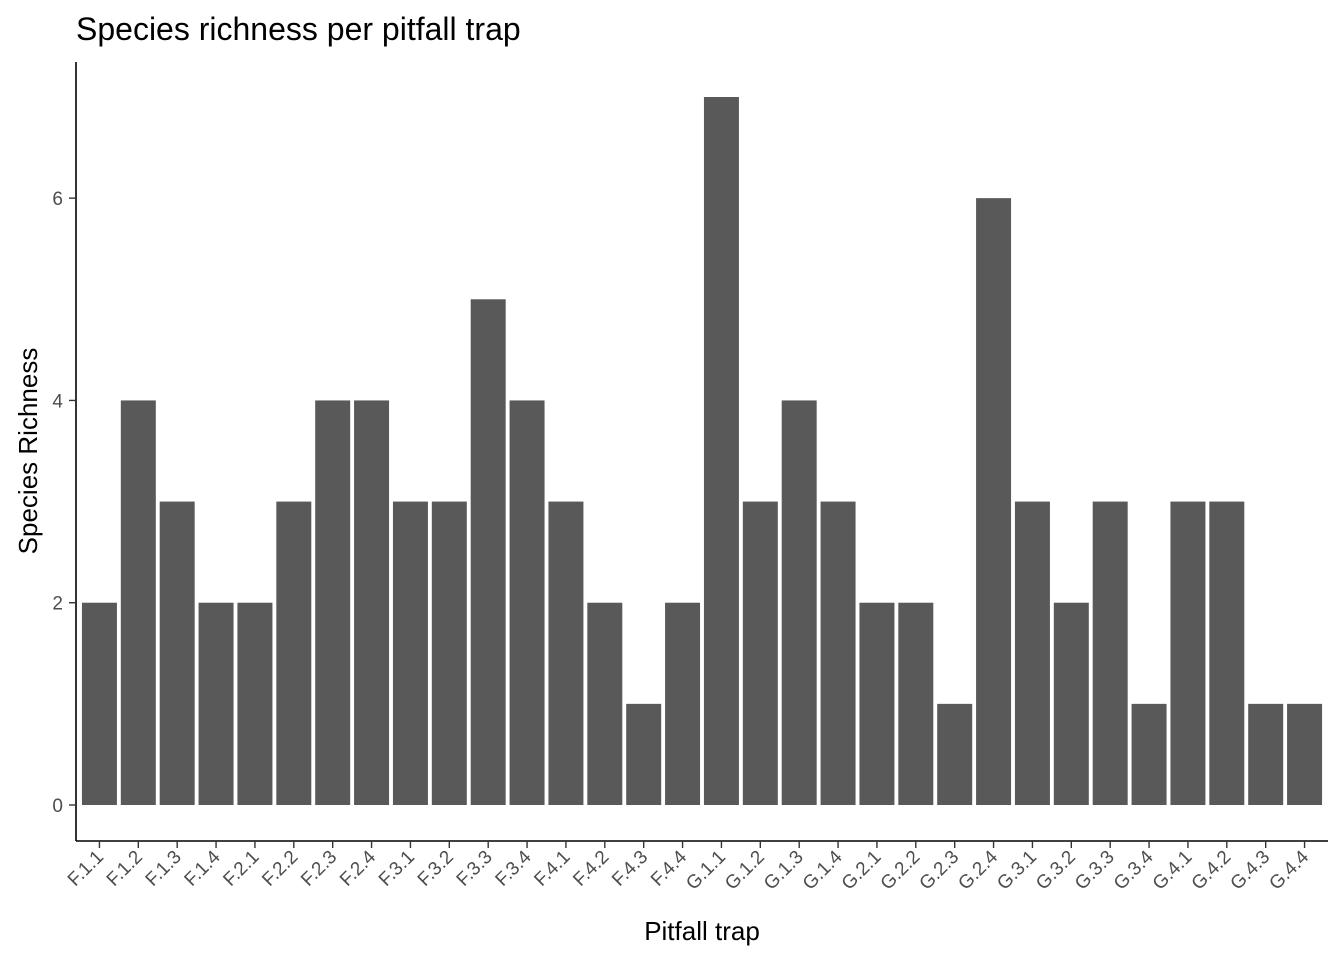 The height and width of the screenshot is (960, 1344). I want to click on x-tick-label: F.4.1, so click(552, 869).